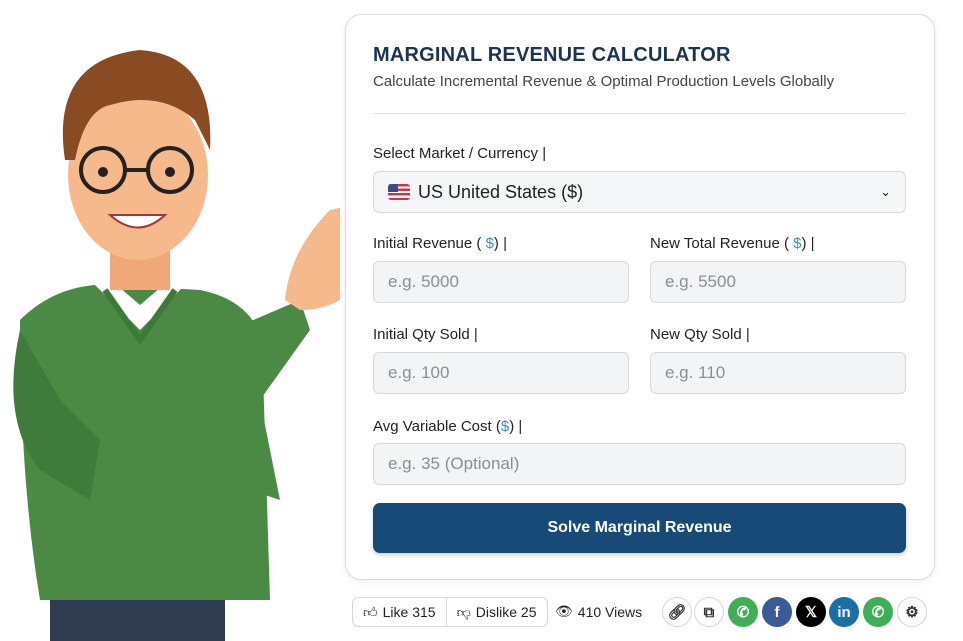 This screenshot has height=641, width=963. I want to click on market-select: US United States ($) ⌄, so click(639, 192).